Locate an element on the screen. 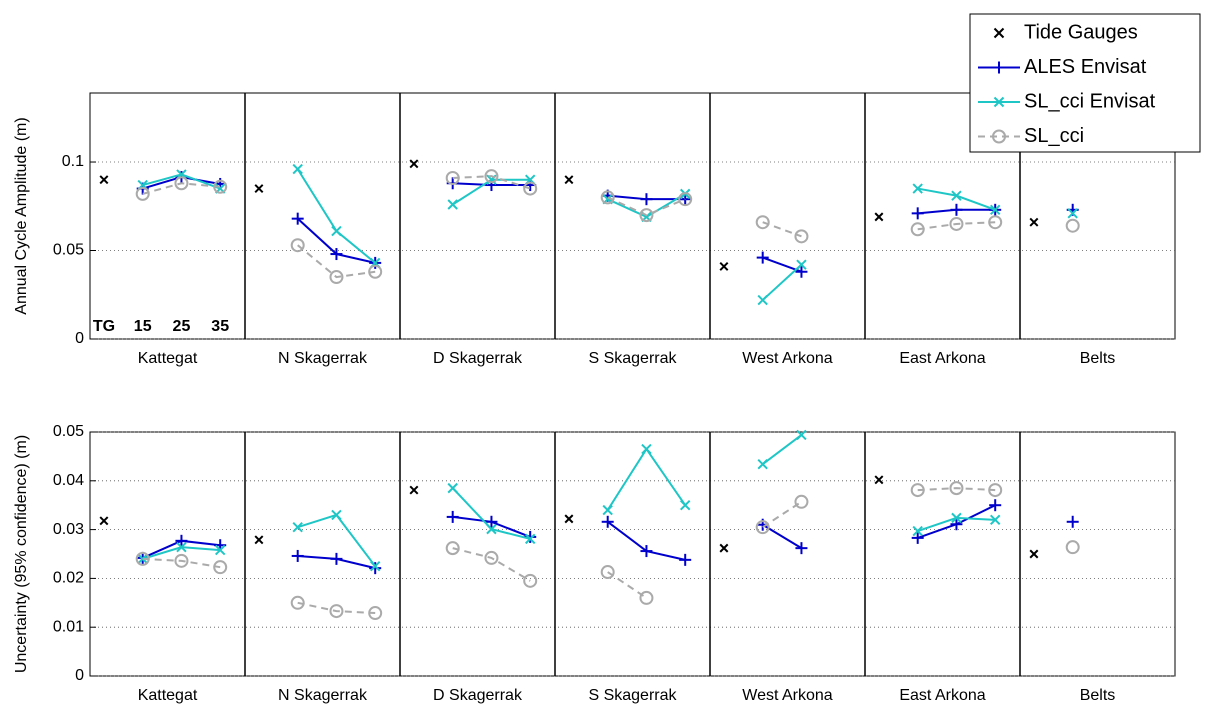 The image size is (1207, 709). x-tick-label: Kattegat is located at coordinates (168, 358).